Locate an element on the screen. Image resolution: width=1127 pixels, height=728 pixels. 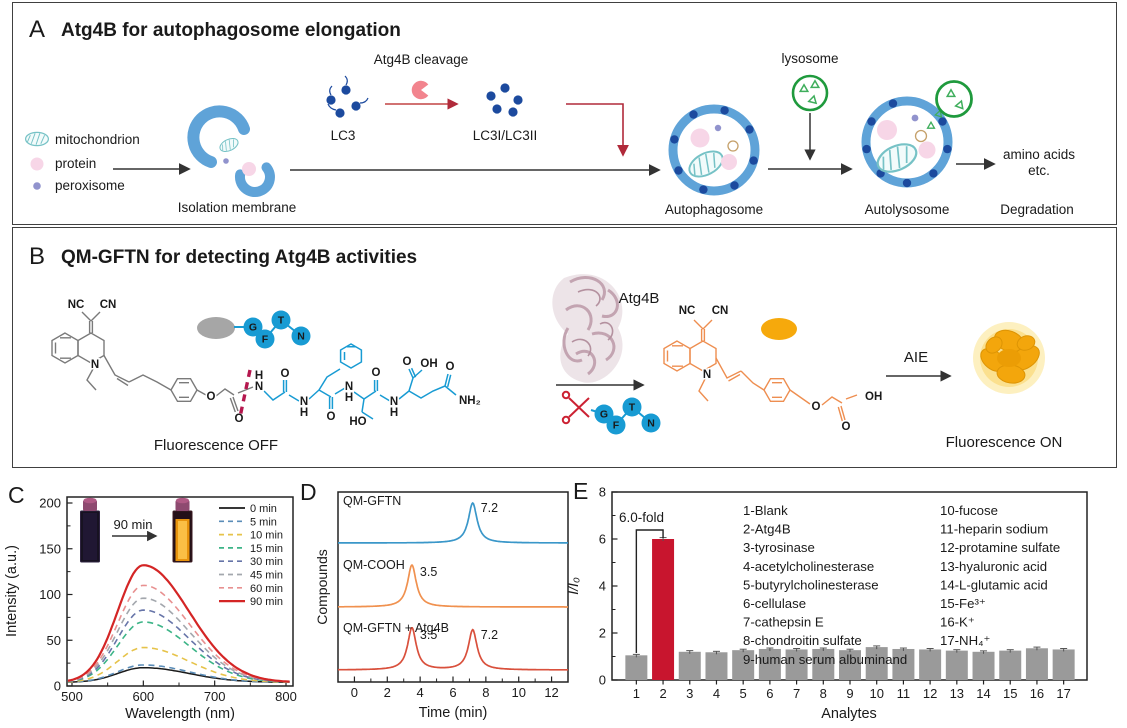
spectrum-curve-15-min is located at coordinates (179, 652).